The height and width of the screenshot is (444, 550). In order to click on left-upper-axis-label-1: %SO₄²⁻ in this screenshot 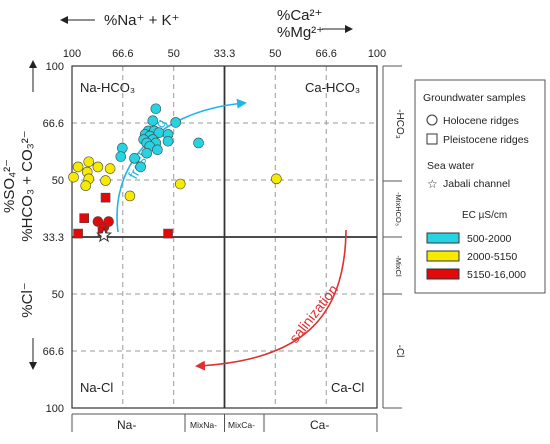, I will do `click(9, 186)`.